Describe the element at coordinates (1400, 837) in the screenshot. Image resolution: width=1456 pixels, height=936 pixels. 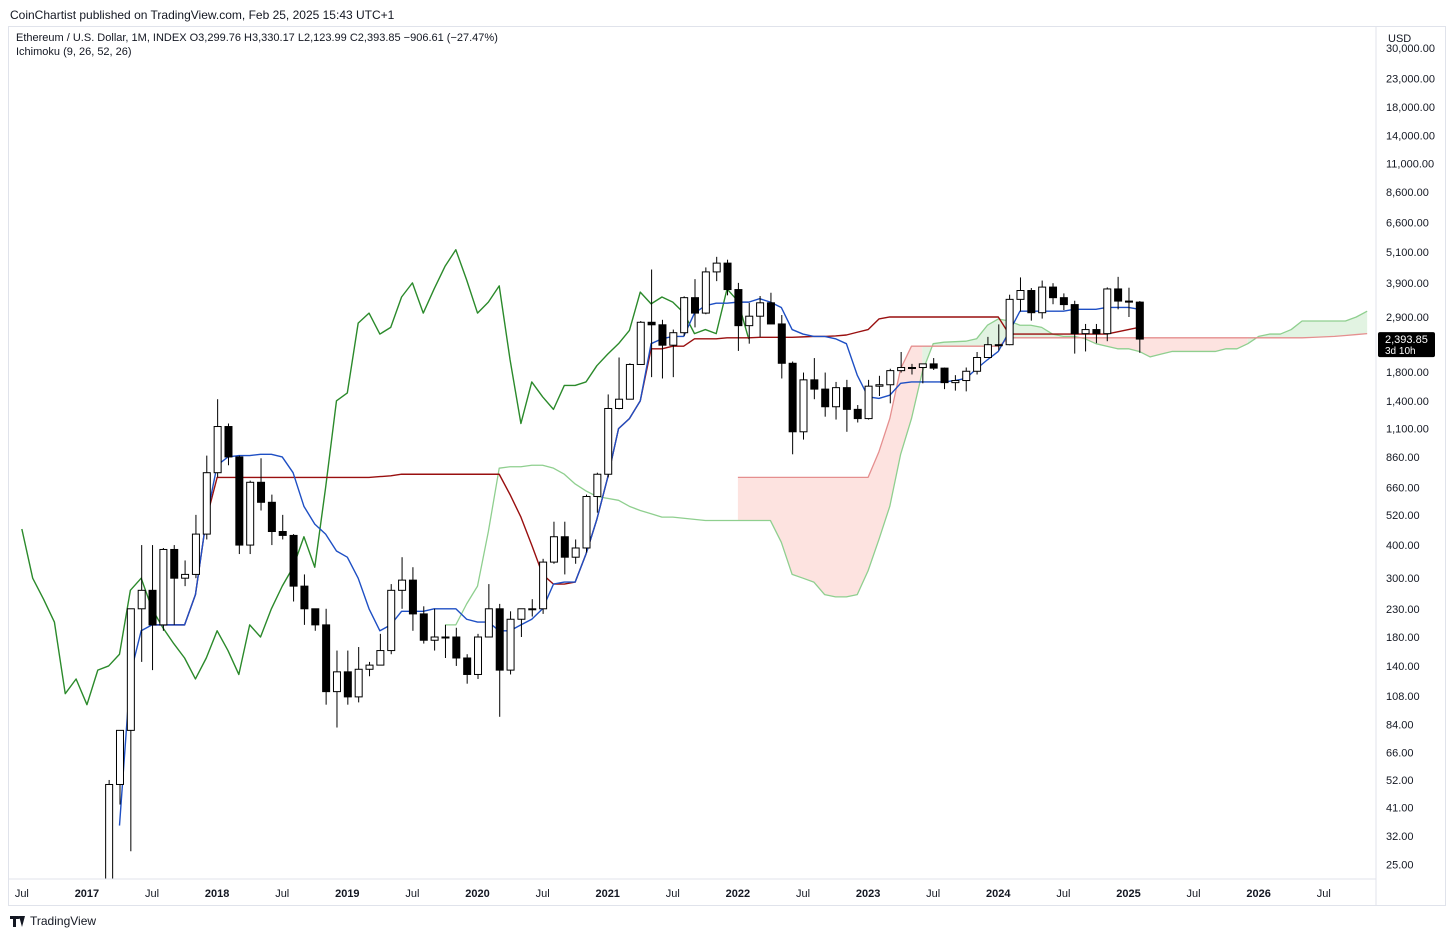
I see `price-tick-label: 32.00` at that location.